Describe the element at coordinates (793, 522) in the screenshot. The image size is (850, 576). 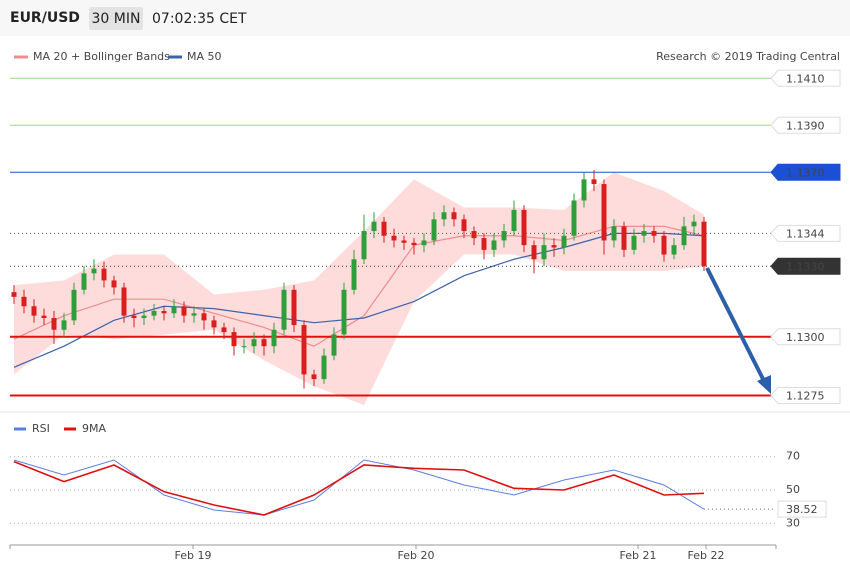
I see `y-tick-label: 30` at that location.